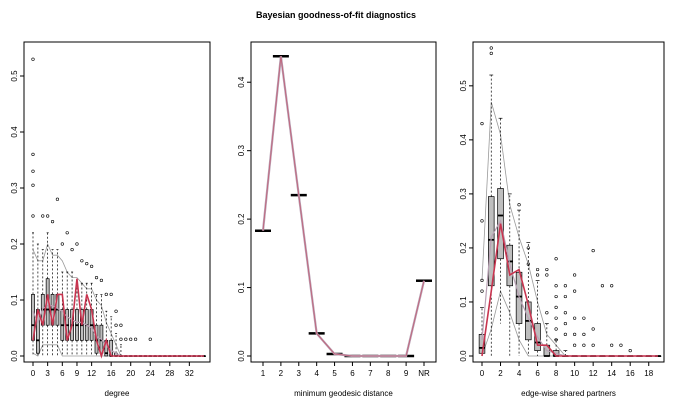  What do you see at coordinates (343, 393) in the screenshot?
I see `x-axis-label: minimum geodesic distance` at bounding box center [343, 393].